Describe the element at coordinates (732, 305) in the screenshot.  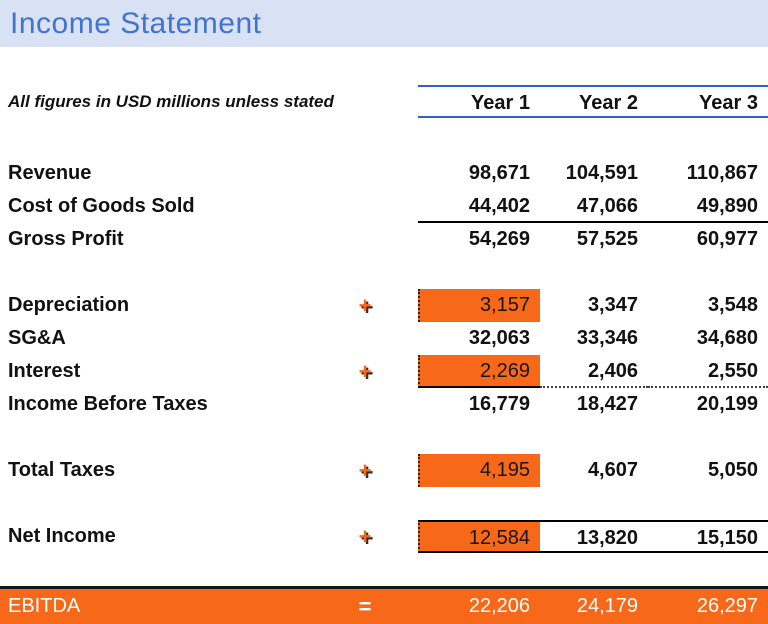
I see `value-cell: 3,548` at that location.